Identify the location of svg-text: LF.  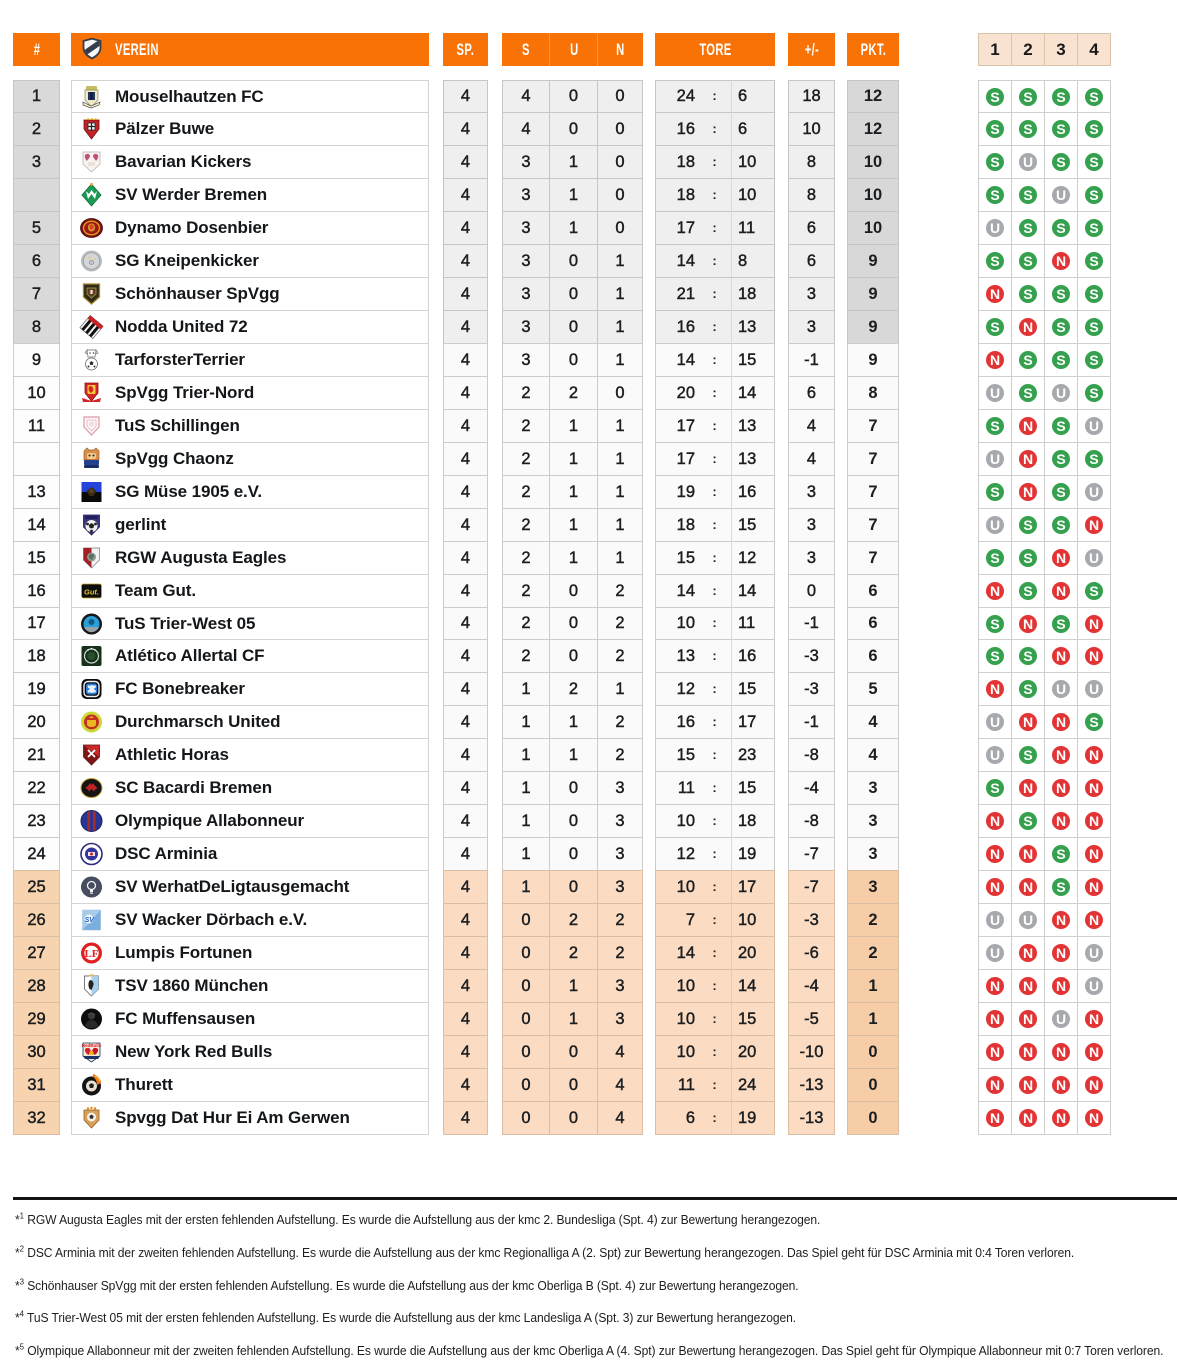
(91, 954).